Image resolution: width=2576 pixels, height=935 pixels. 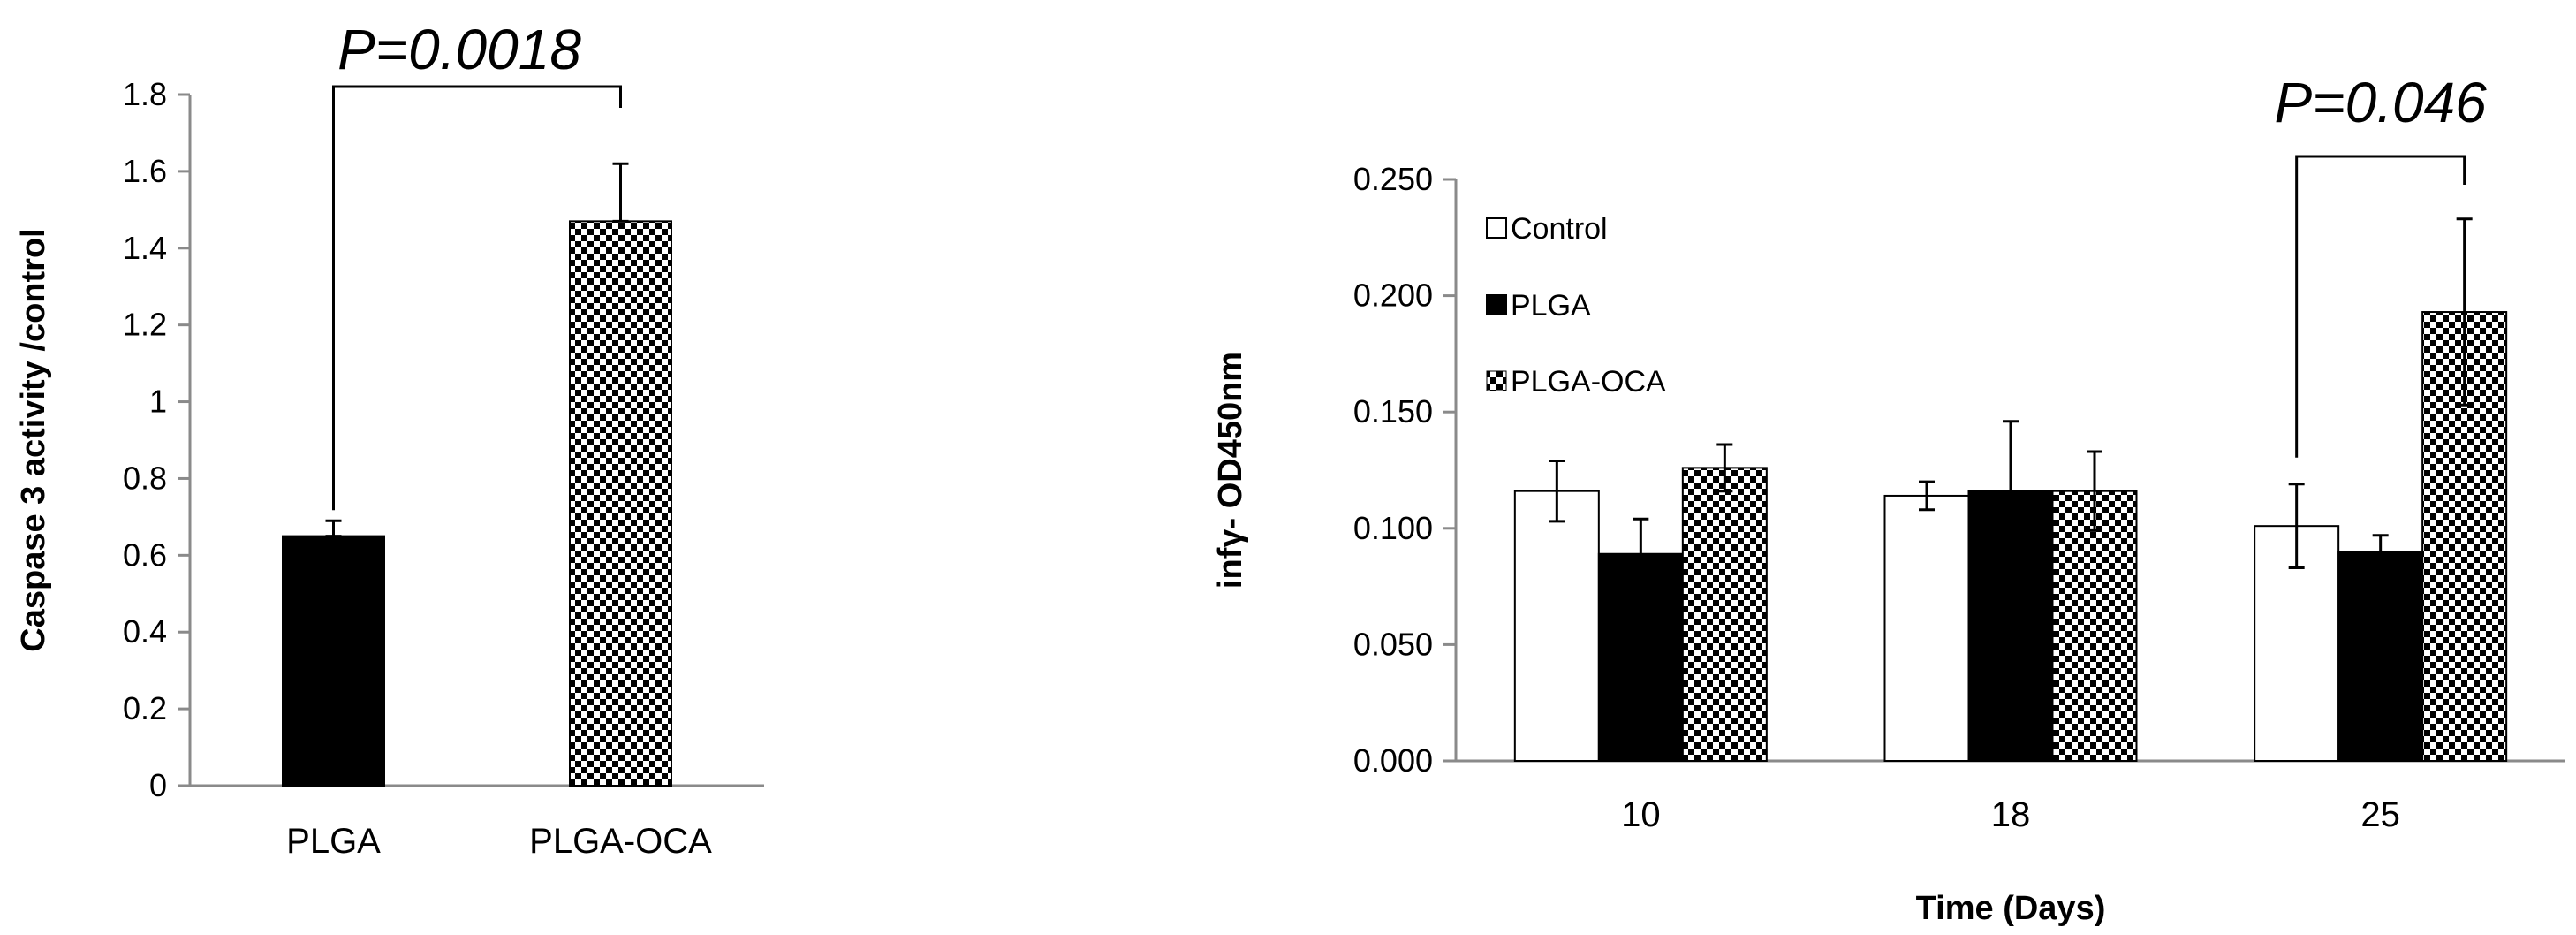 What do you see at coordinates (1497, 380) in the screenshot?
I see `legend-swatch-plga-oca` at bounding box center [1497, 380].